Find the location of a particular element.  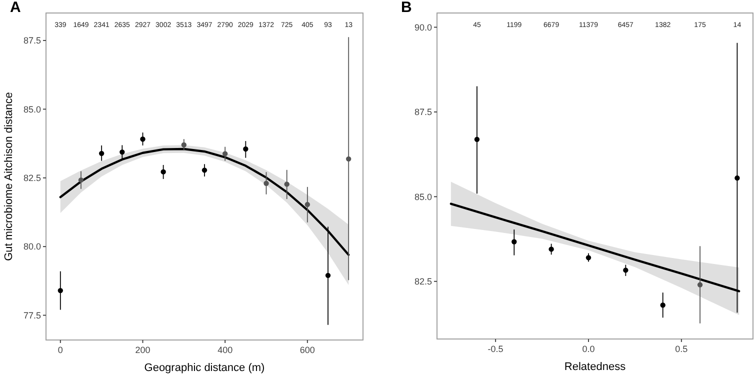

chart-title: B is located at coordinates (406, 8).